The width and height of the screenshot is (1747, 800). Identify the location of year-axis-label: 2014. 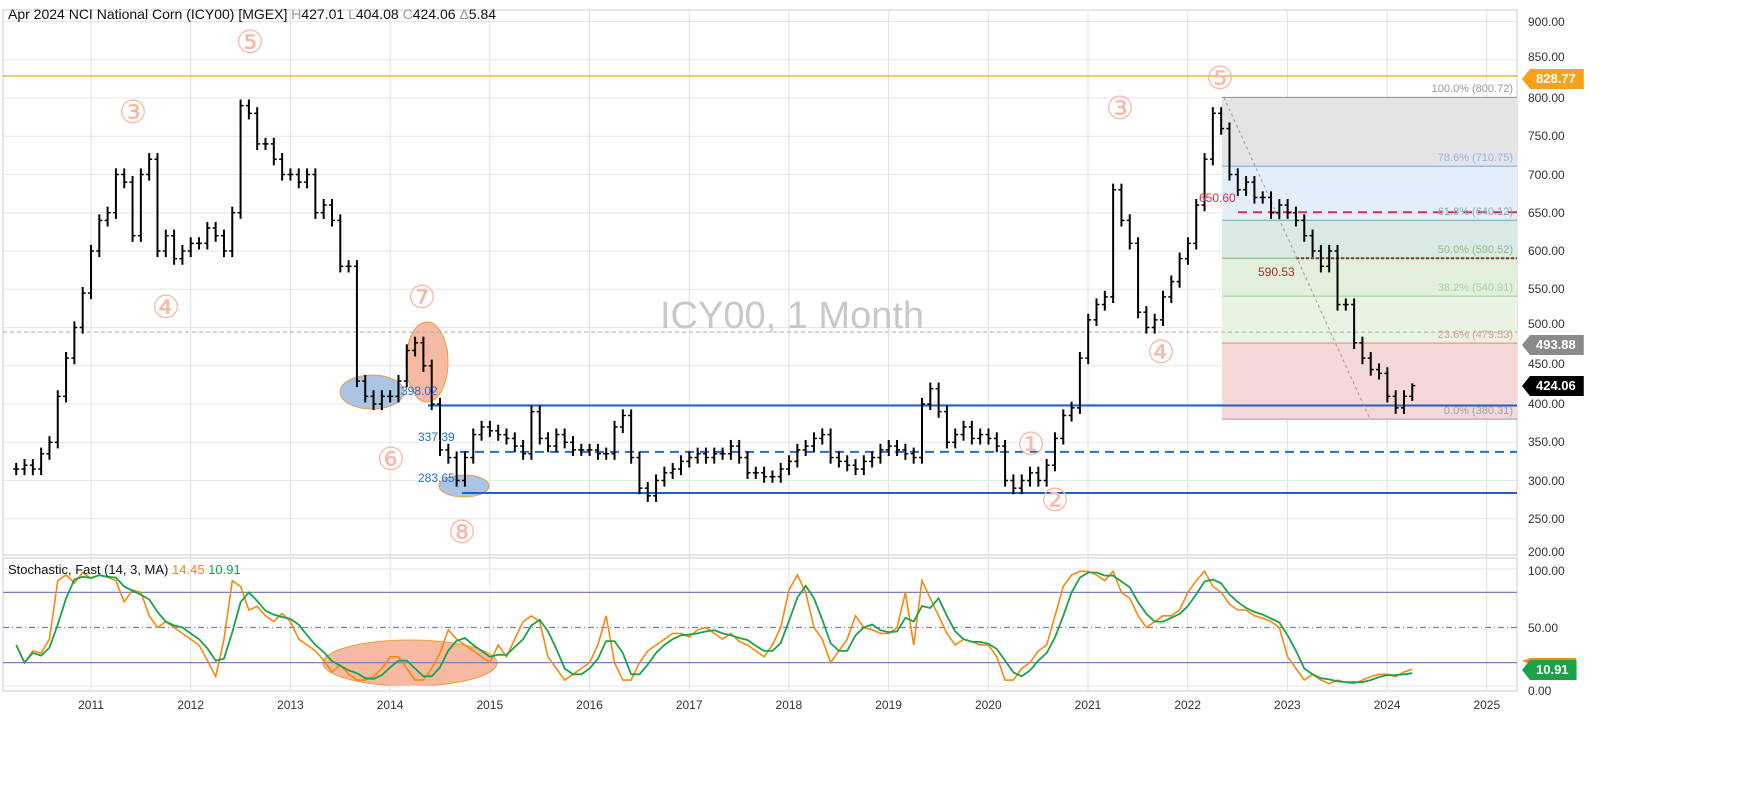
(390, 705).